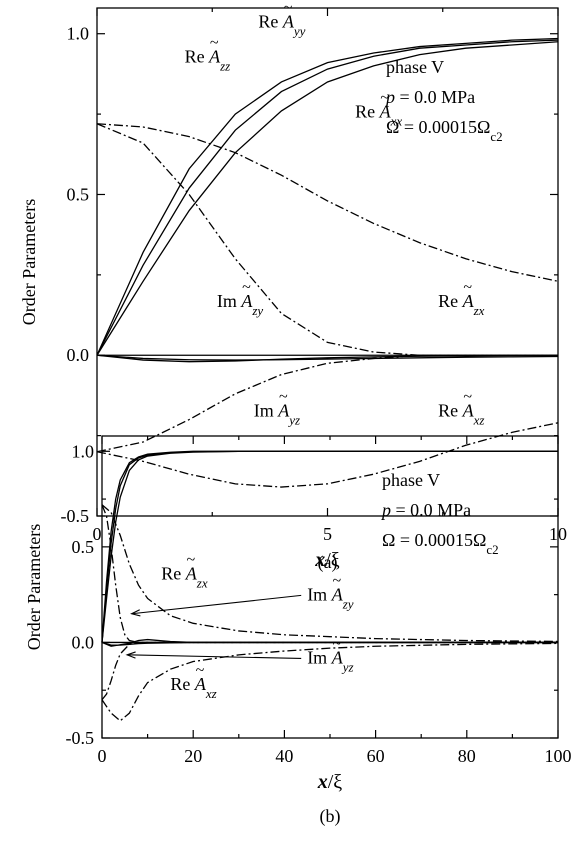 The height and width of the screenshot is (842, 585). I want to click on x-tick-label: 20, so click(193, 756).